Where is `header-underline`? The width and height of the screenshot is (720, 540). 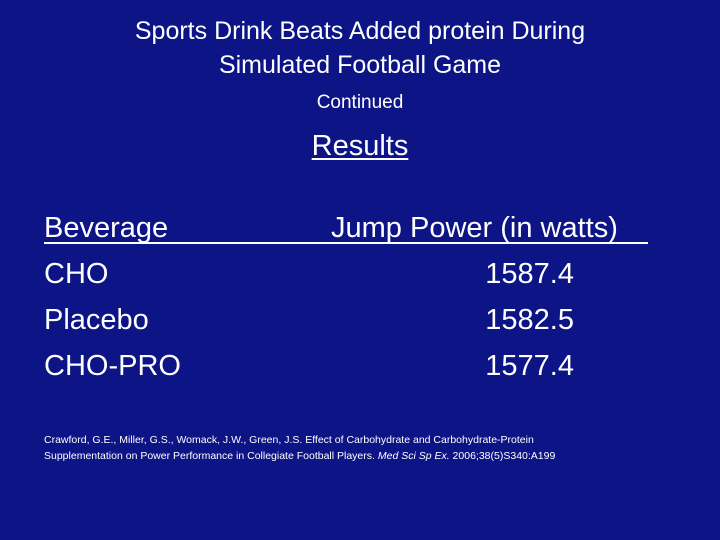 header-underline is located at coordinates (346, 243).